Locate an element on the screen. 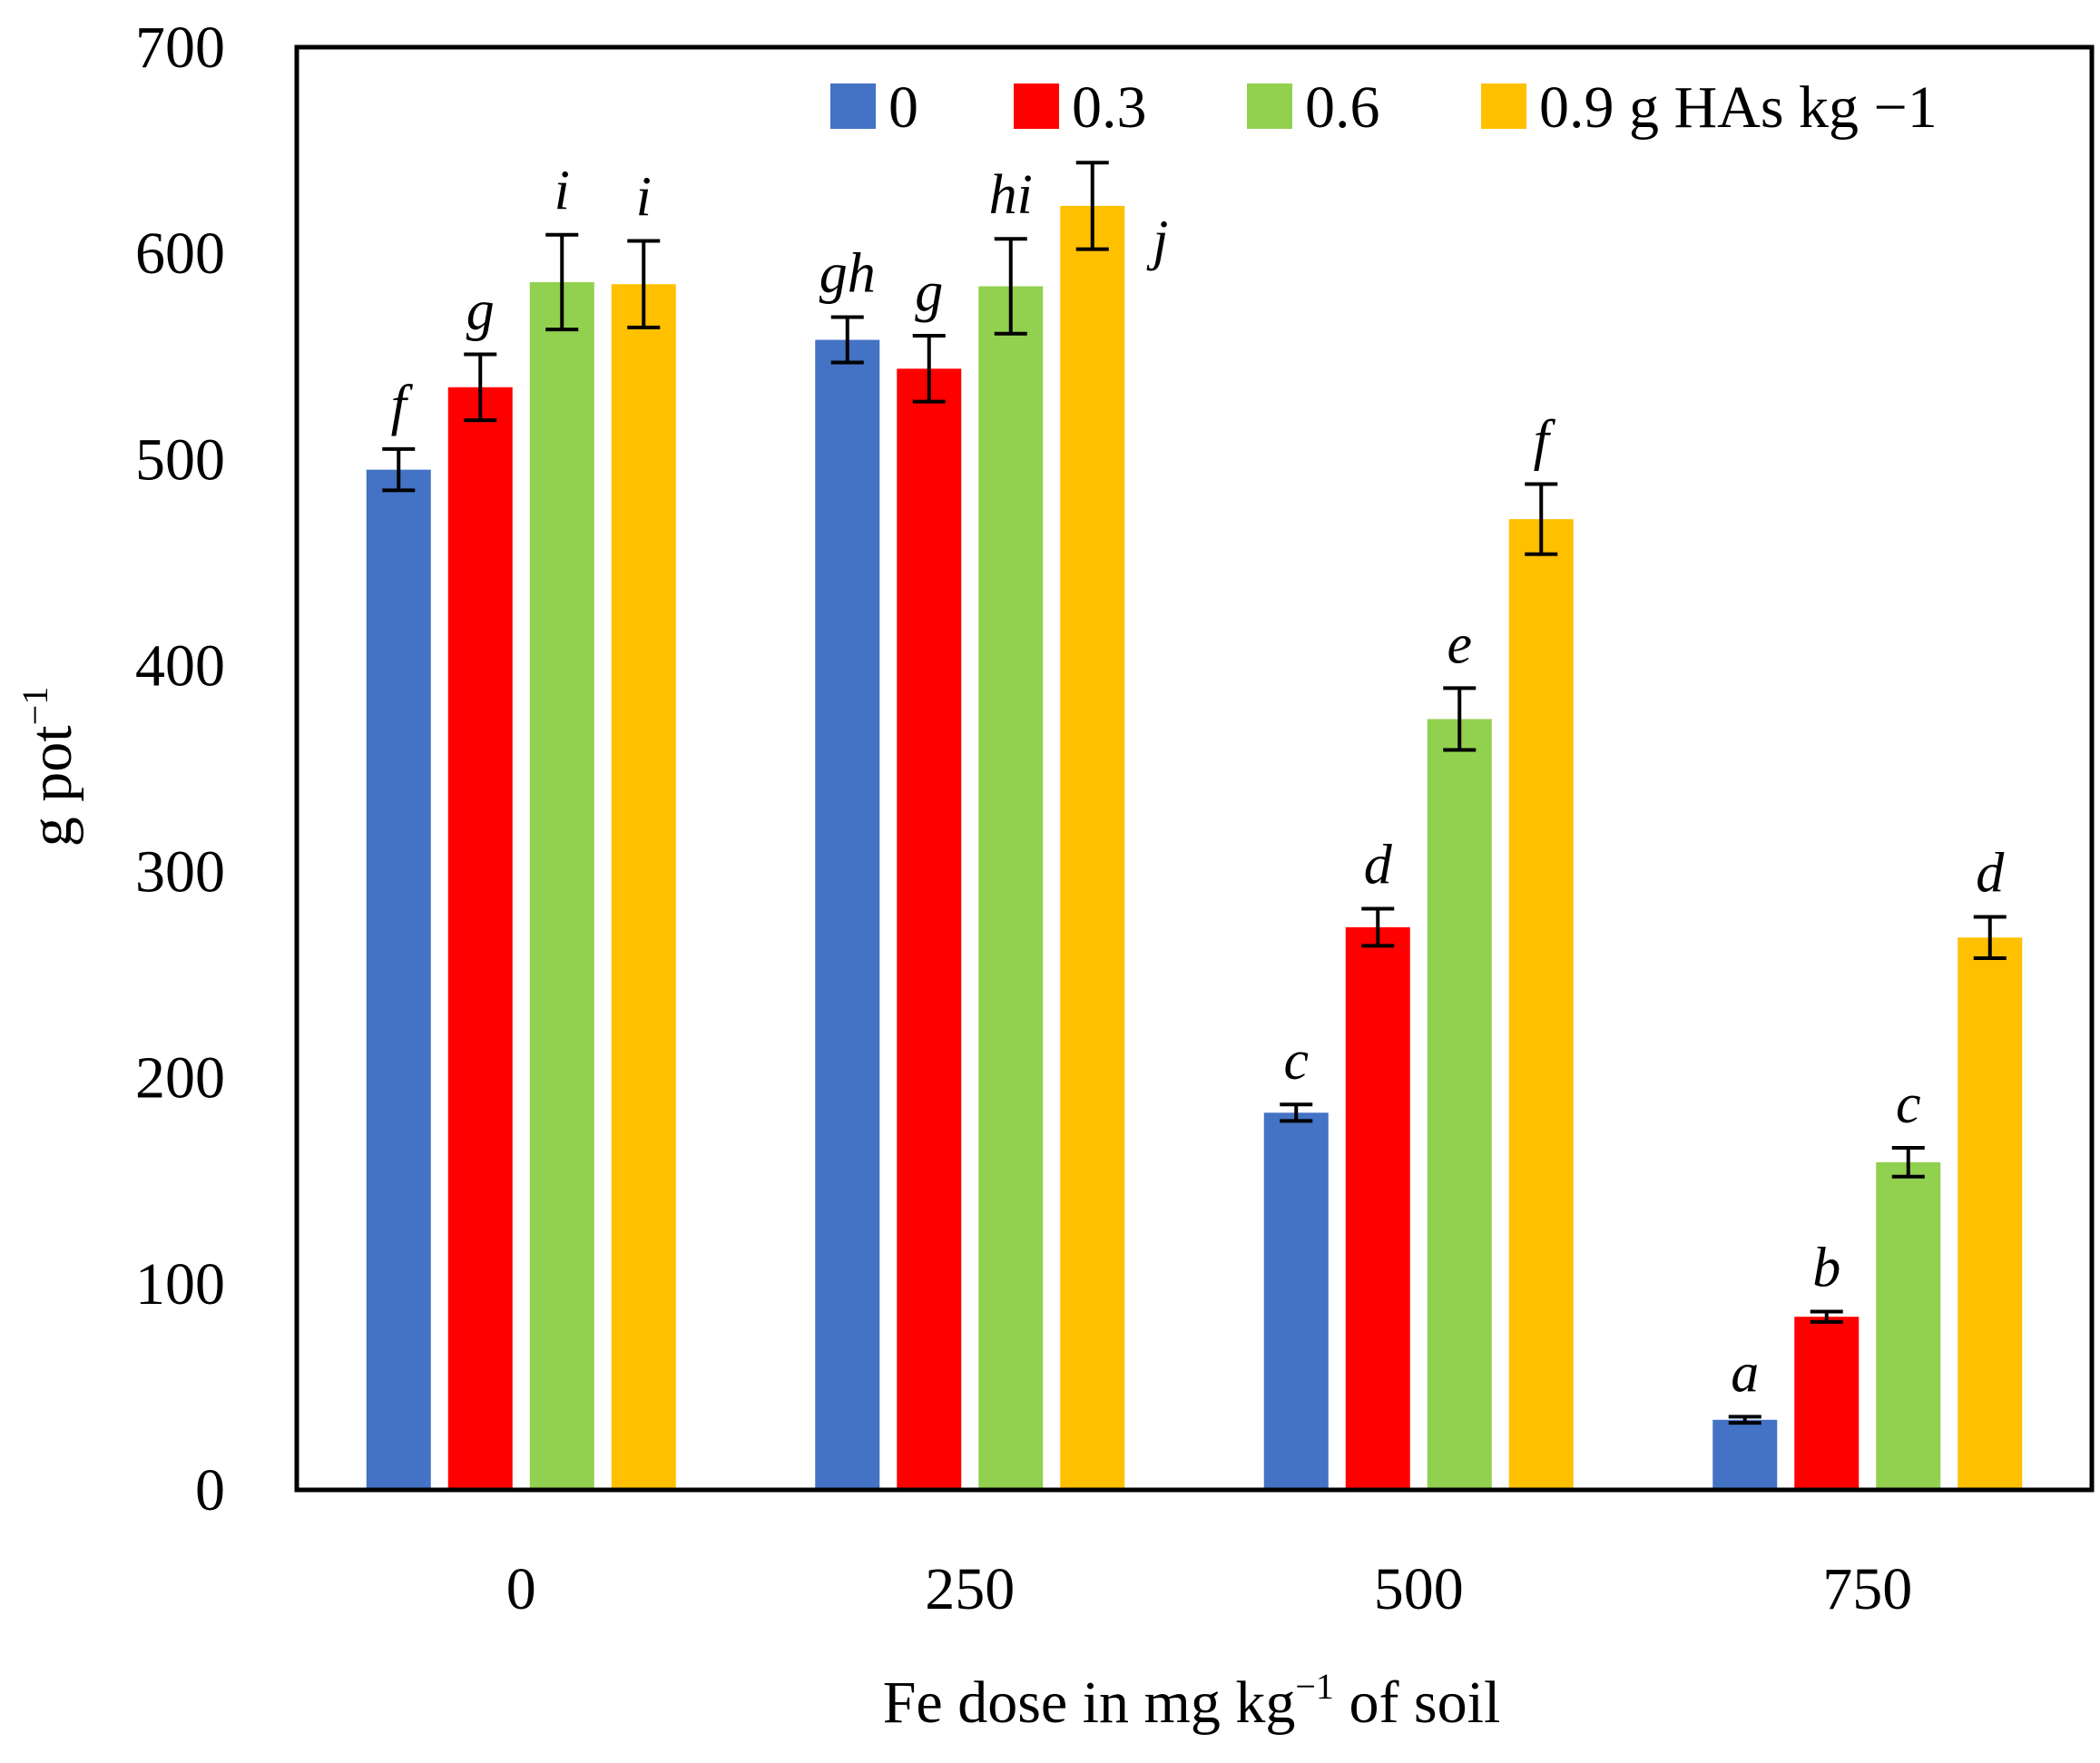  x-axis-title-superscript: −1 is located at coordinates (1314, 1686).